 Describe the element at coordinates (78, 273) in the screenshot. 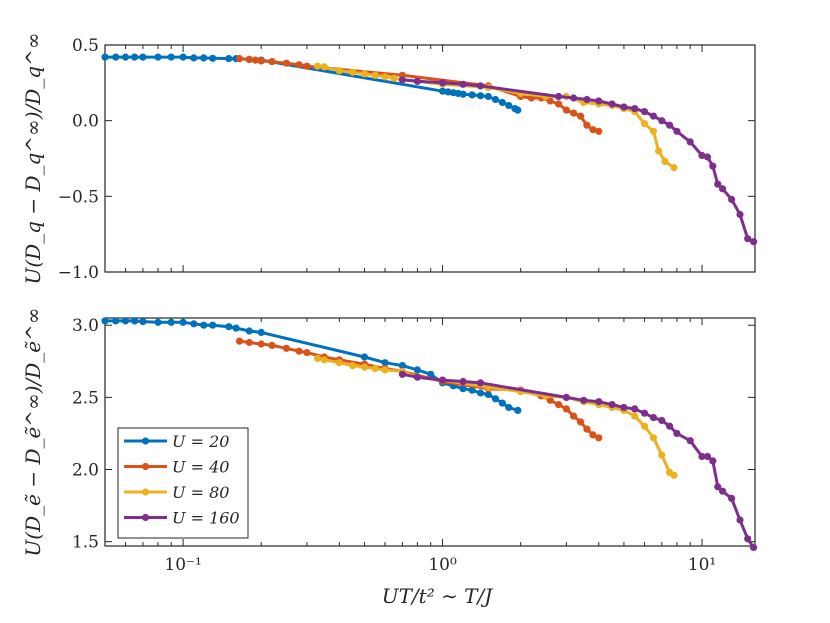

I see `y-tick-label: −1.0` at that location.